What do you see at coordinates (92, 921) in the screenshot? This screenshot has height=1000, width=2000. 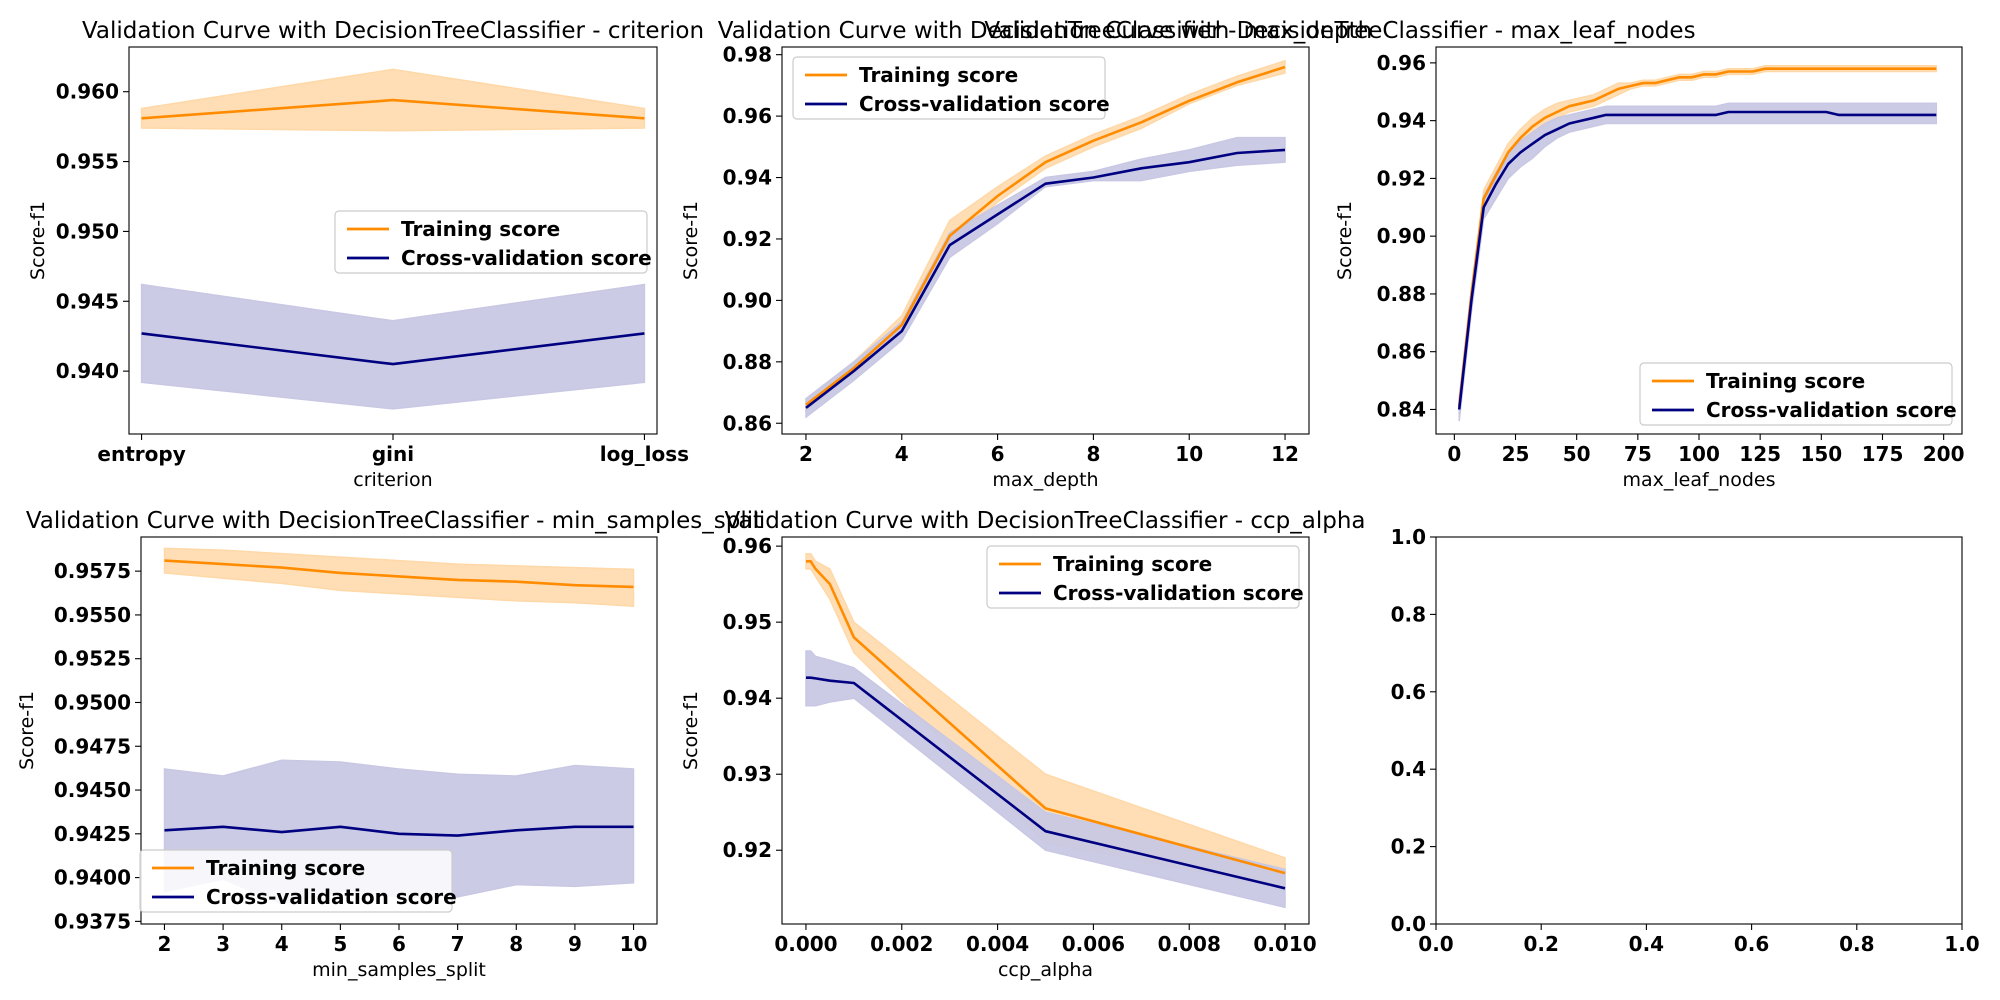 I see `y-tick-label: 0.9375` at bounding box center [92, 921].